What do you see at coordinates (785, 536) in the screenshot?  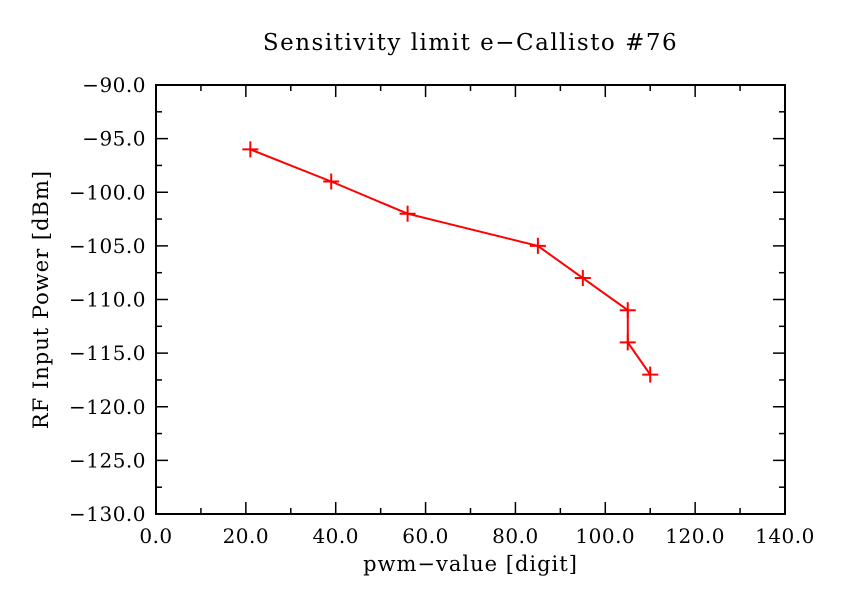 I see `x-tick-label: 140.0` at bounding box center [785, 536].